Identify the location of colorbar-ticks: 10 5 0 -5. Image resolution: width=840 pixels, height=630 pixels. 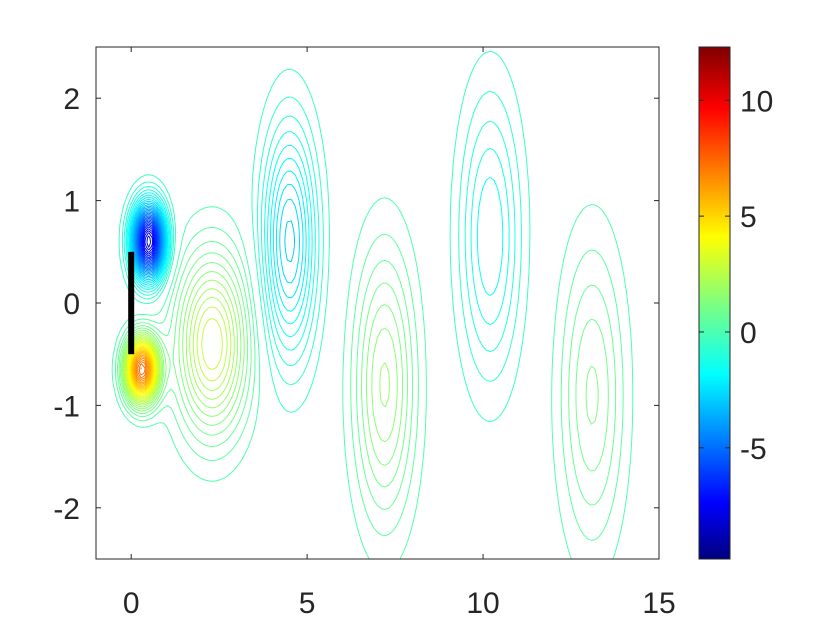
(736, 275).